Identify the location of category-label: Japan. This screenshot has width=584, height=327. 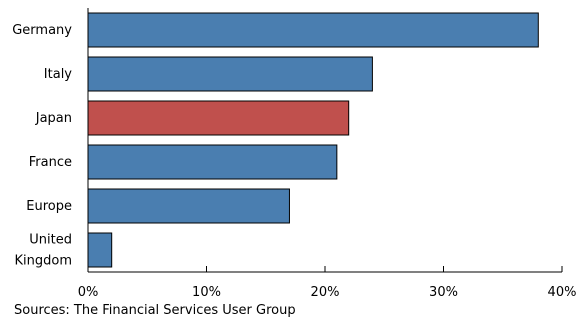
(53, 118).